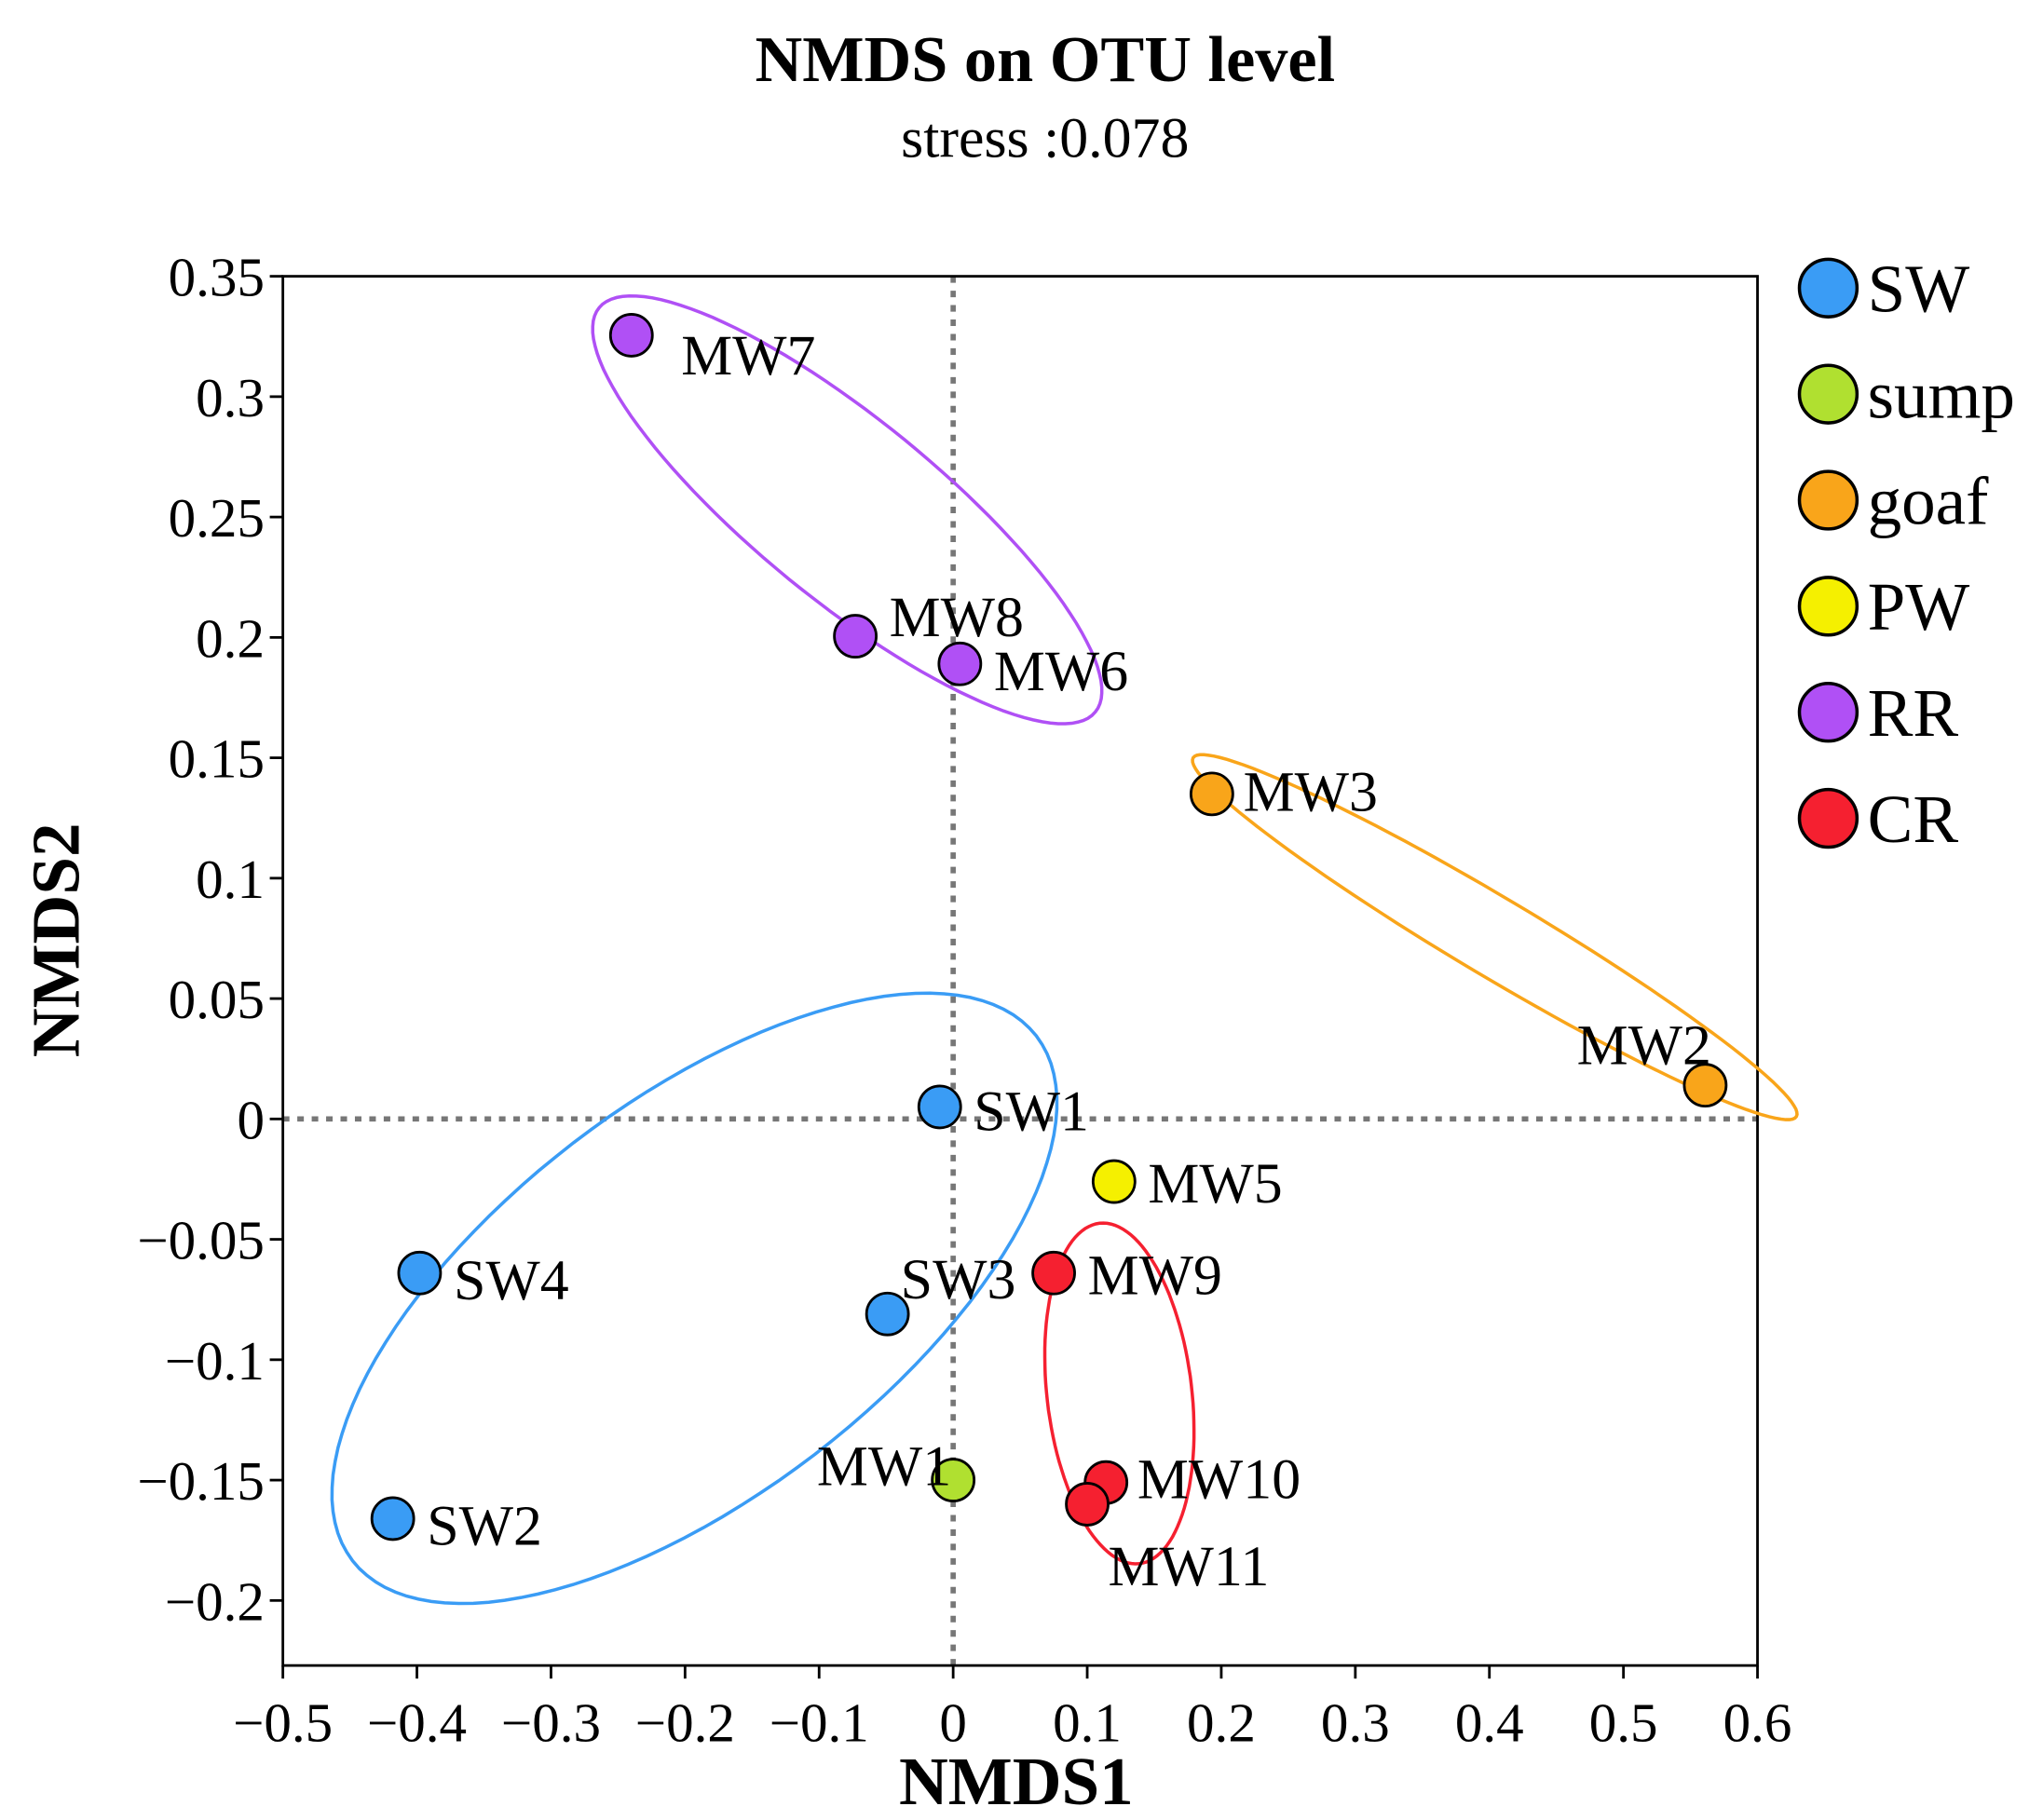 This screenshot has width=2043, height=1820. I want to click on y-tick-label: 0.25, so click(217, 518).